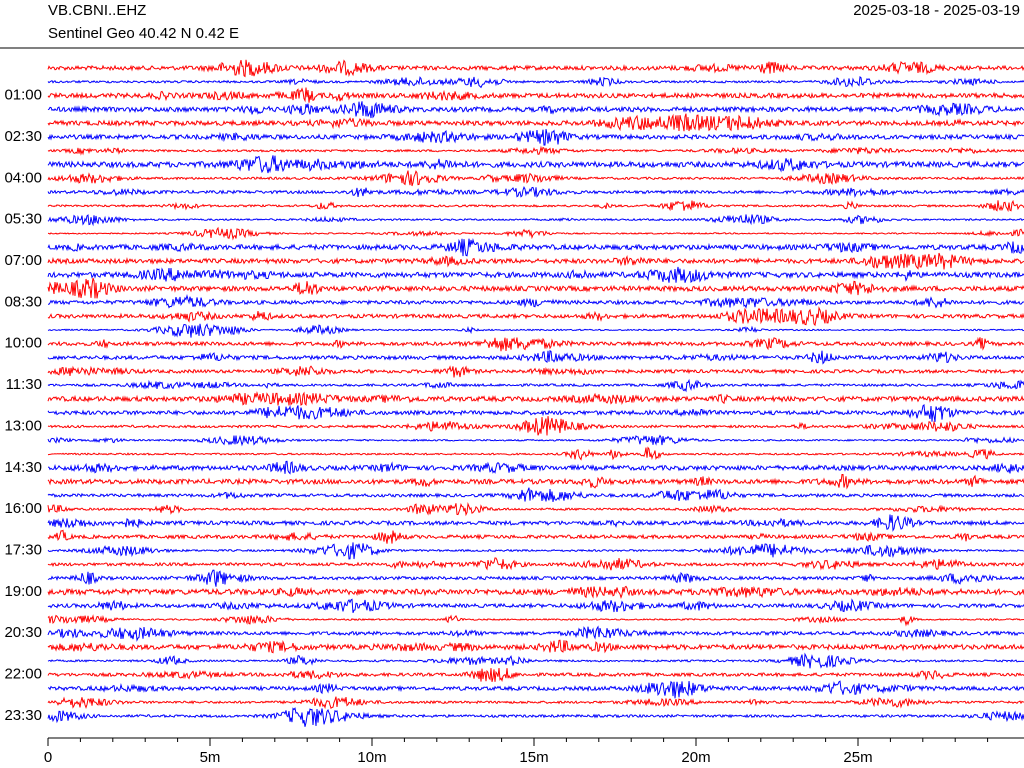 The height and width of the screenshot is (768, 1024). I want to click on y-tick-label: 04:00, so click(23, 177).